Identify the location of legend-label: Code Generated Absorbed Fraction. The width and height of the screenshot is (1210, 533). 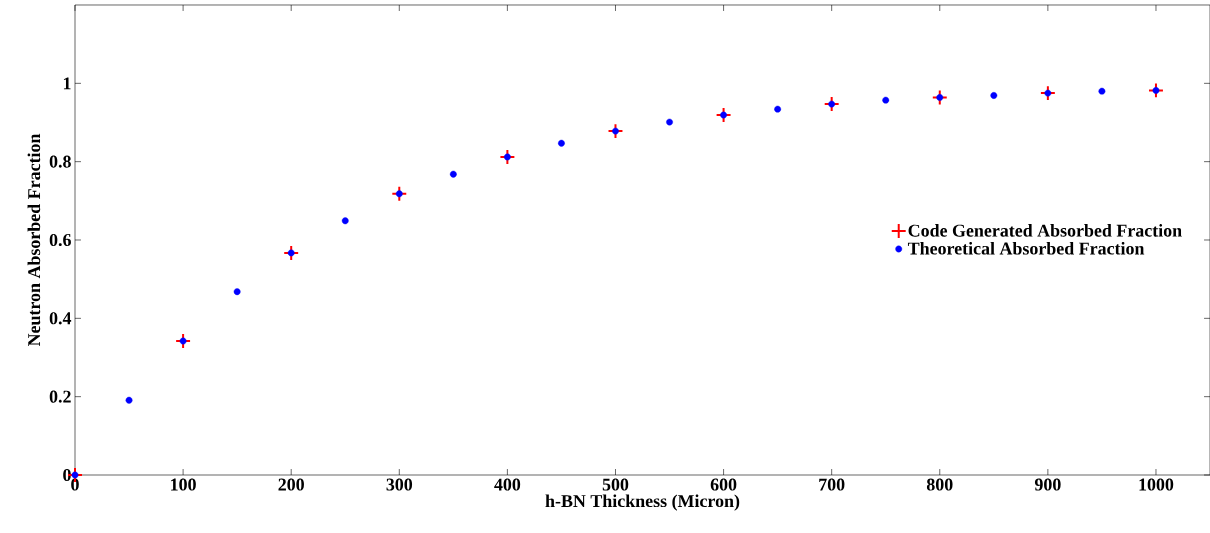
(1045, 230).